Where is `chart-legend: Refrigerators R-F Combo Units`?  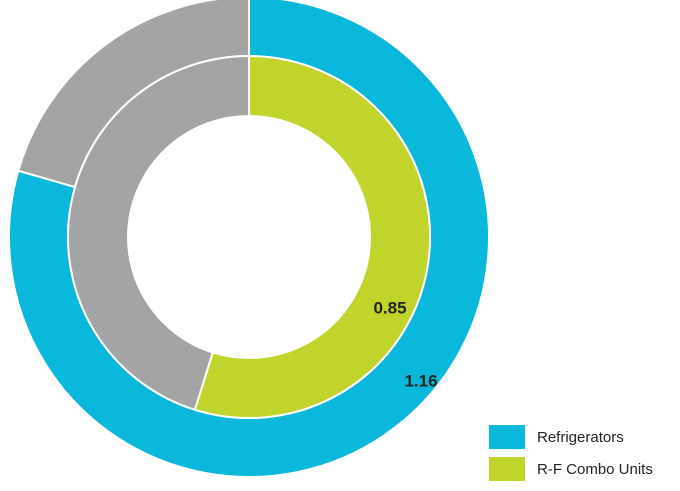
chart-legend: Refrigerators R-F Combo Units is located at coordinates (571, 453).